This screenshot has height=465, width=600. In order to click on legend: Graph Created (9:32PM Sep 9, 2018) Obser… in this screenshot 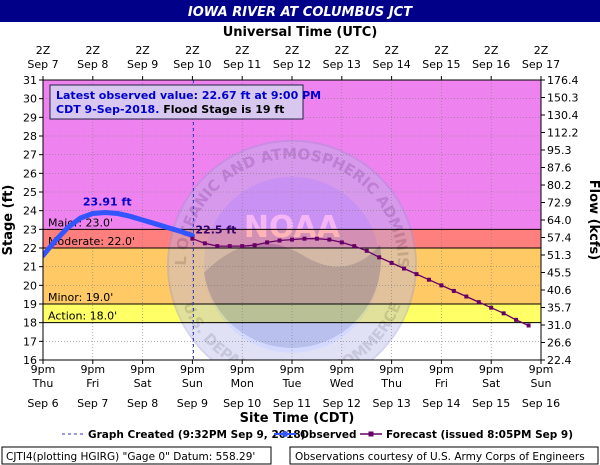, I will do `click(317, 435)`.